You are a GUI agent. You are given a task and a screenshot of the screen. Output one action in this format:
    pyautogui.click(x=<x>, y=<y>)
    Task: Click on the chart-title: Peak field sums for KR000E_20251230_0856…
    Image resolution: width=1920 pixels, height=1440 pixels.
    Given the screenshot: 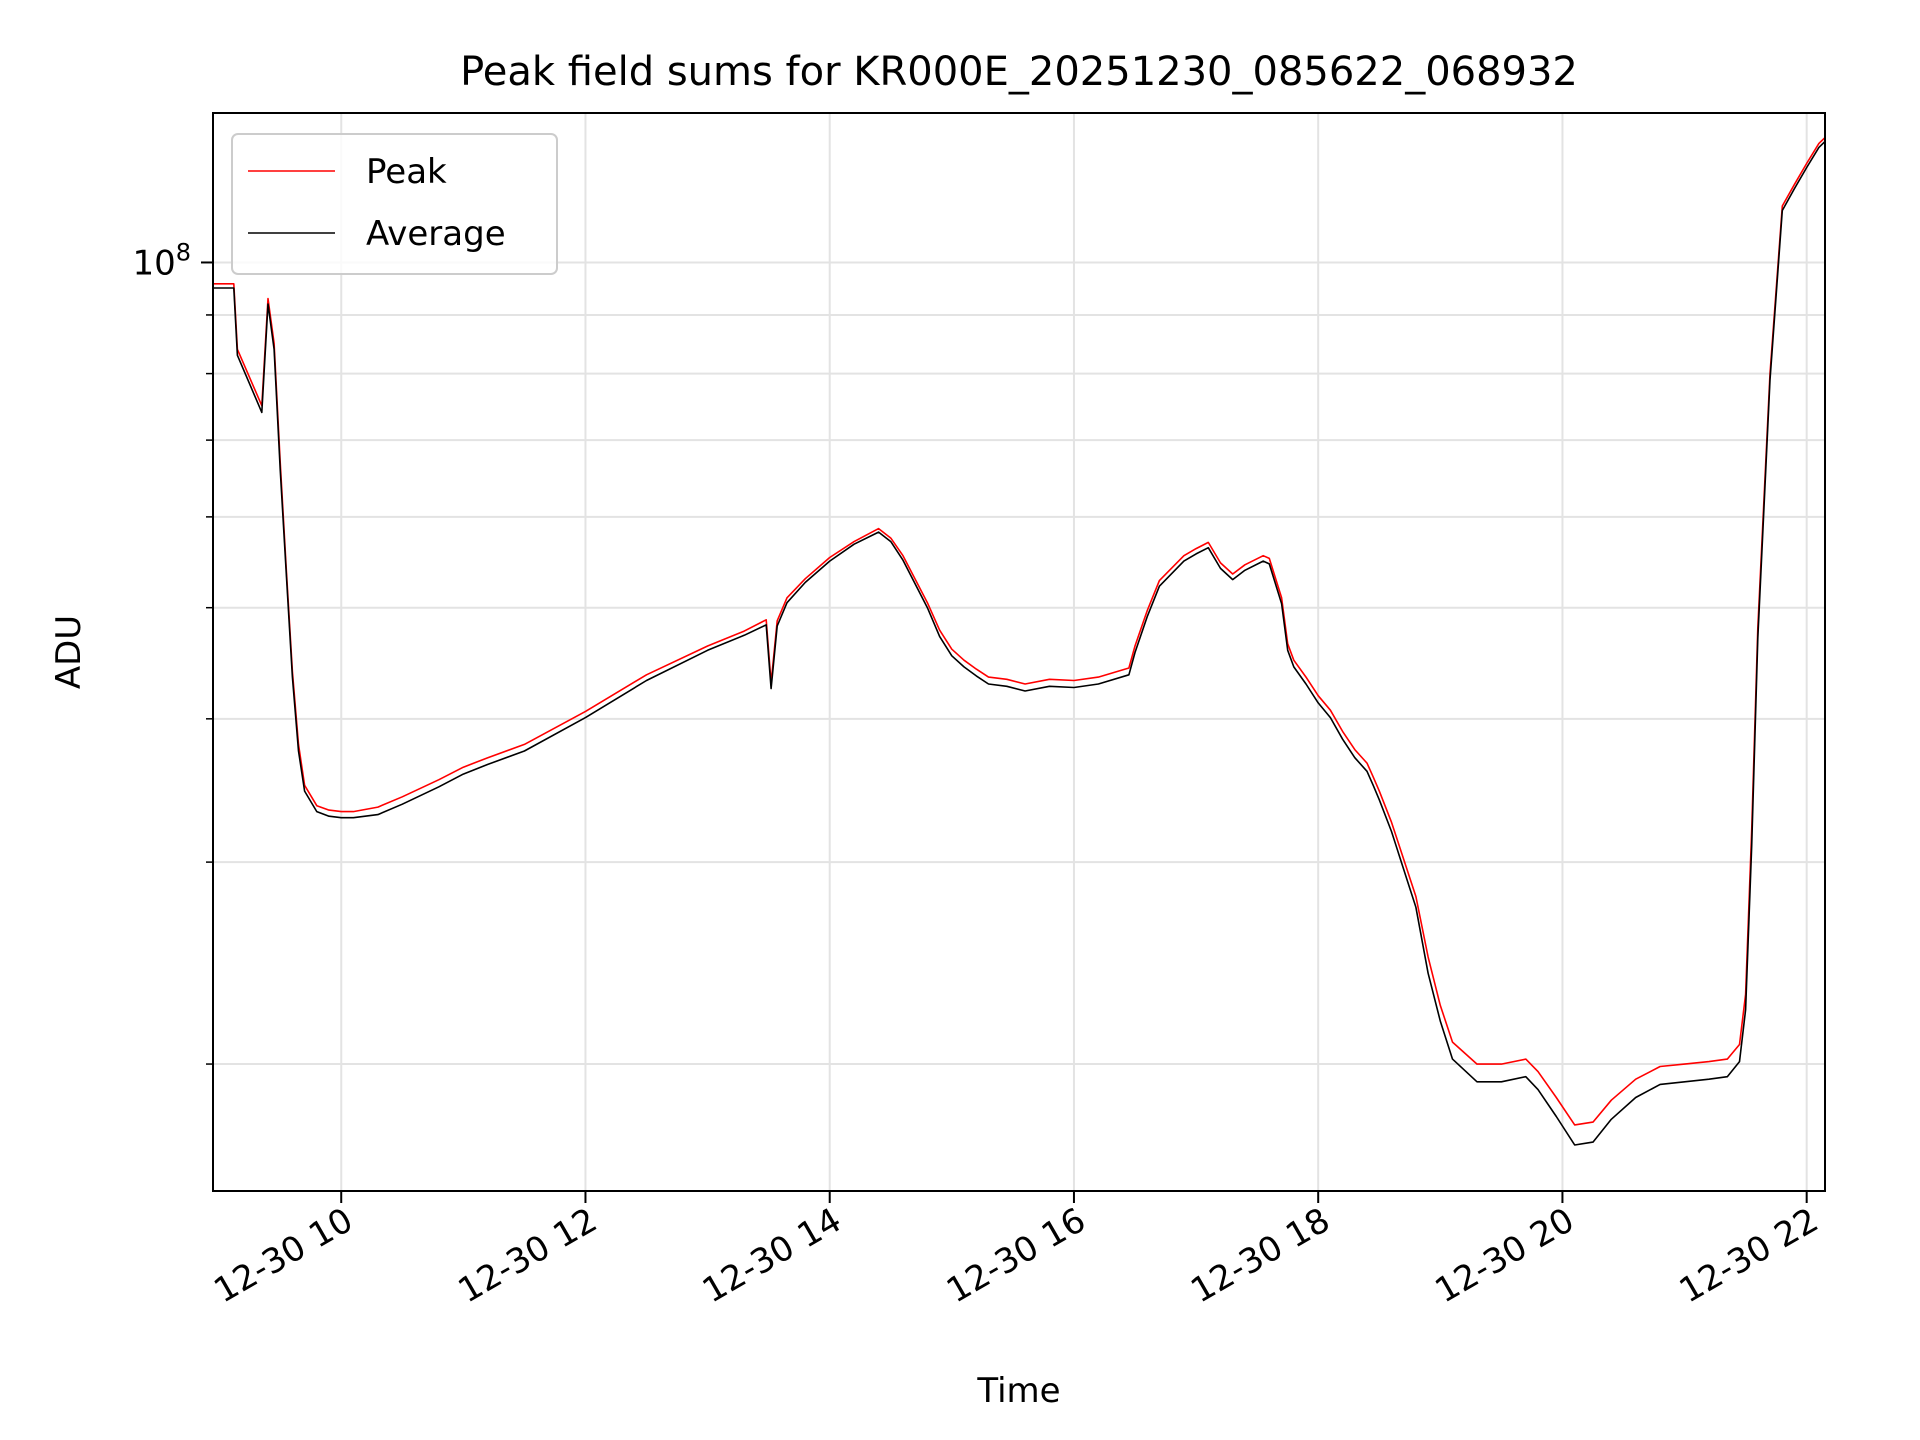 What is the action you would take?
    pyautogui.click(x=1019, y=72)
    